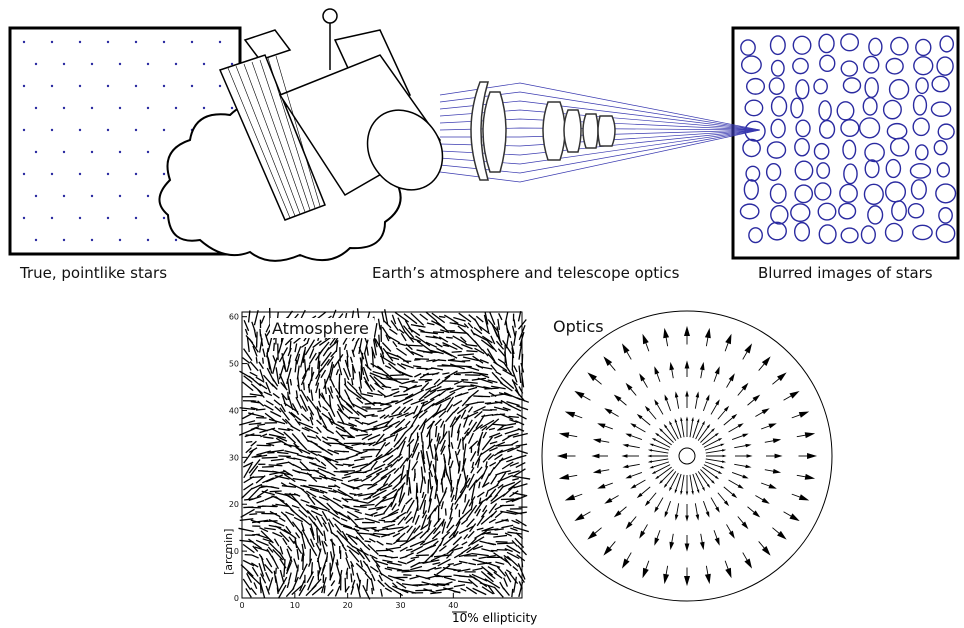 The width and height of the screenshot is (964, 628). Describe the element at coordinates (241, 605) in the screenshot. I see `x-tick-label: 0` at that location.